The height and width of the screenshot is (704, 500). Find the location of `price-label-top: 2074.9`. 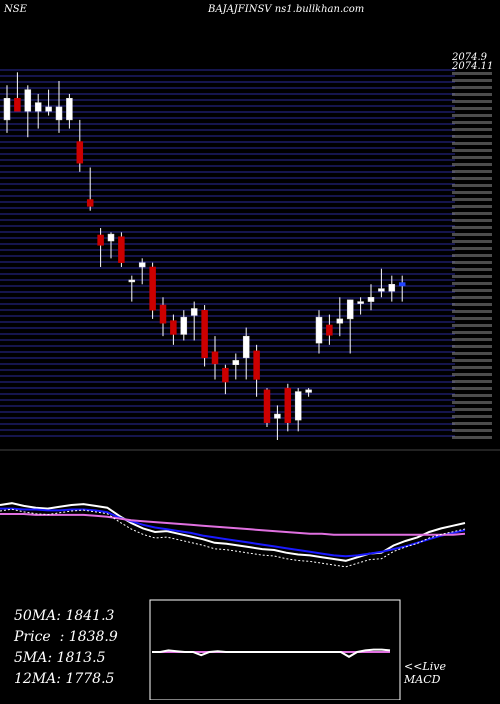

price-label-top: 2074.9 is located at coordinates (469, 57).